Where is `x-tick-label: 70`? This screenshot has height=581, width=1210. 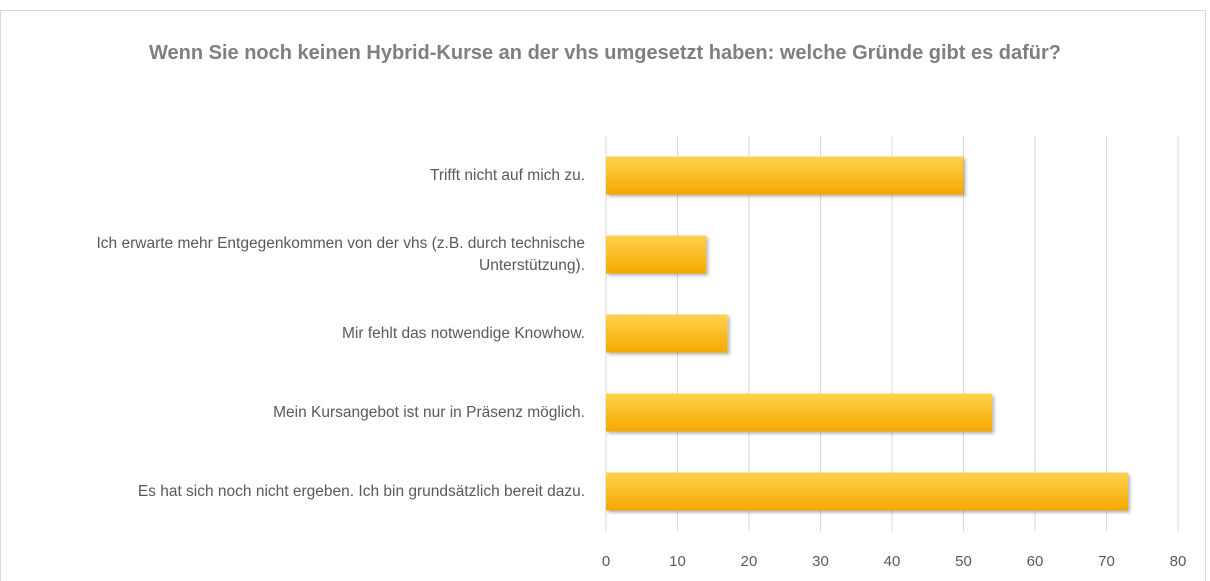 x-tick-label: 70 is located at coordinates (1106, 561).